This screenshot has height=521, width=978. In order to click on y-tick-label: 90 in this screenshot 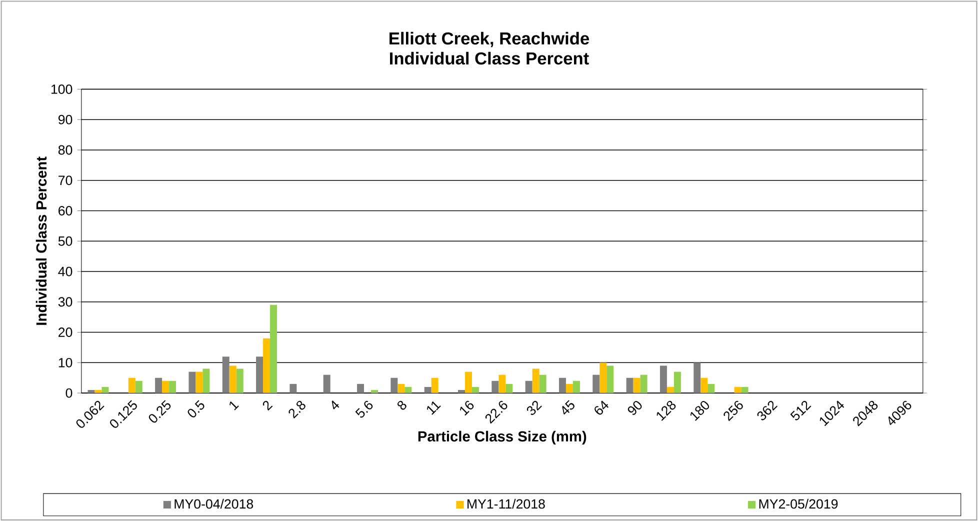, I will do `click(65, 120)`.